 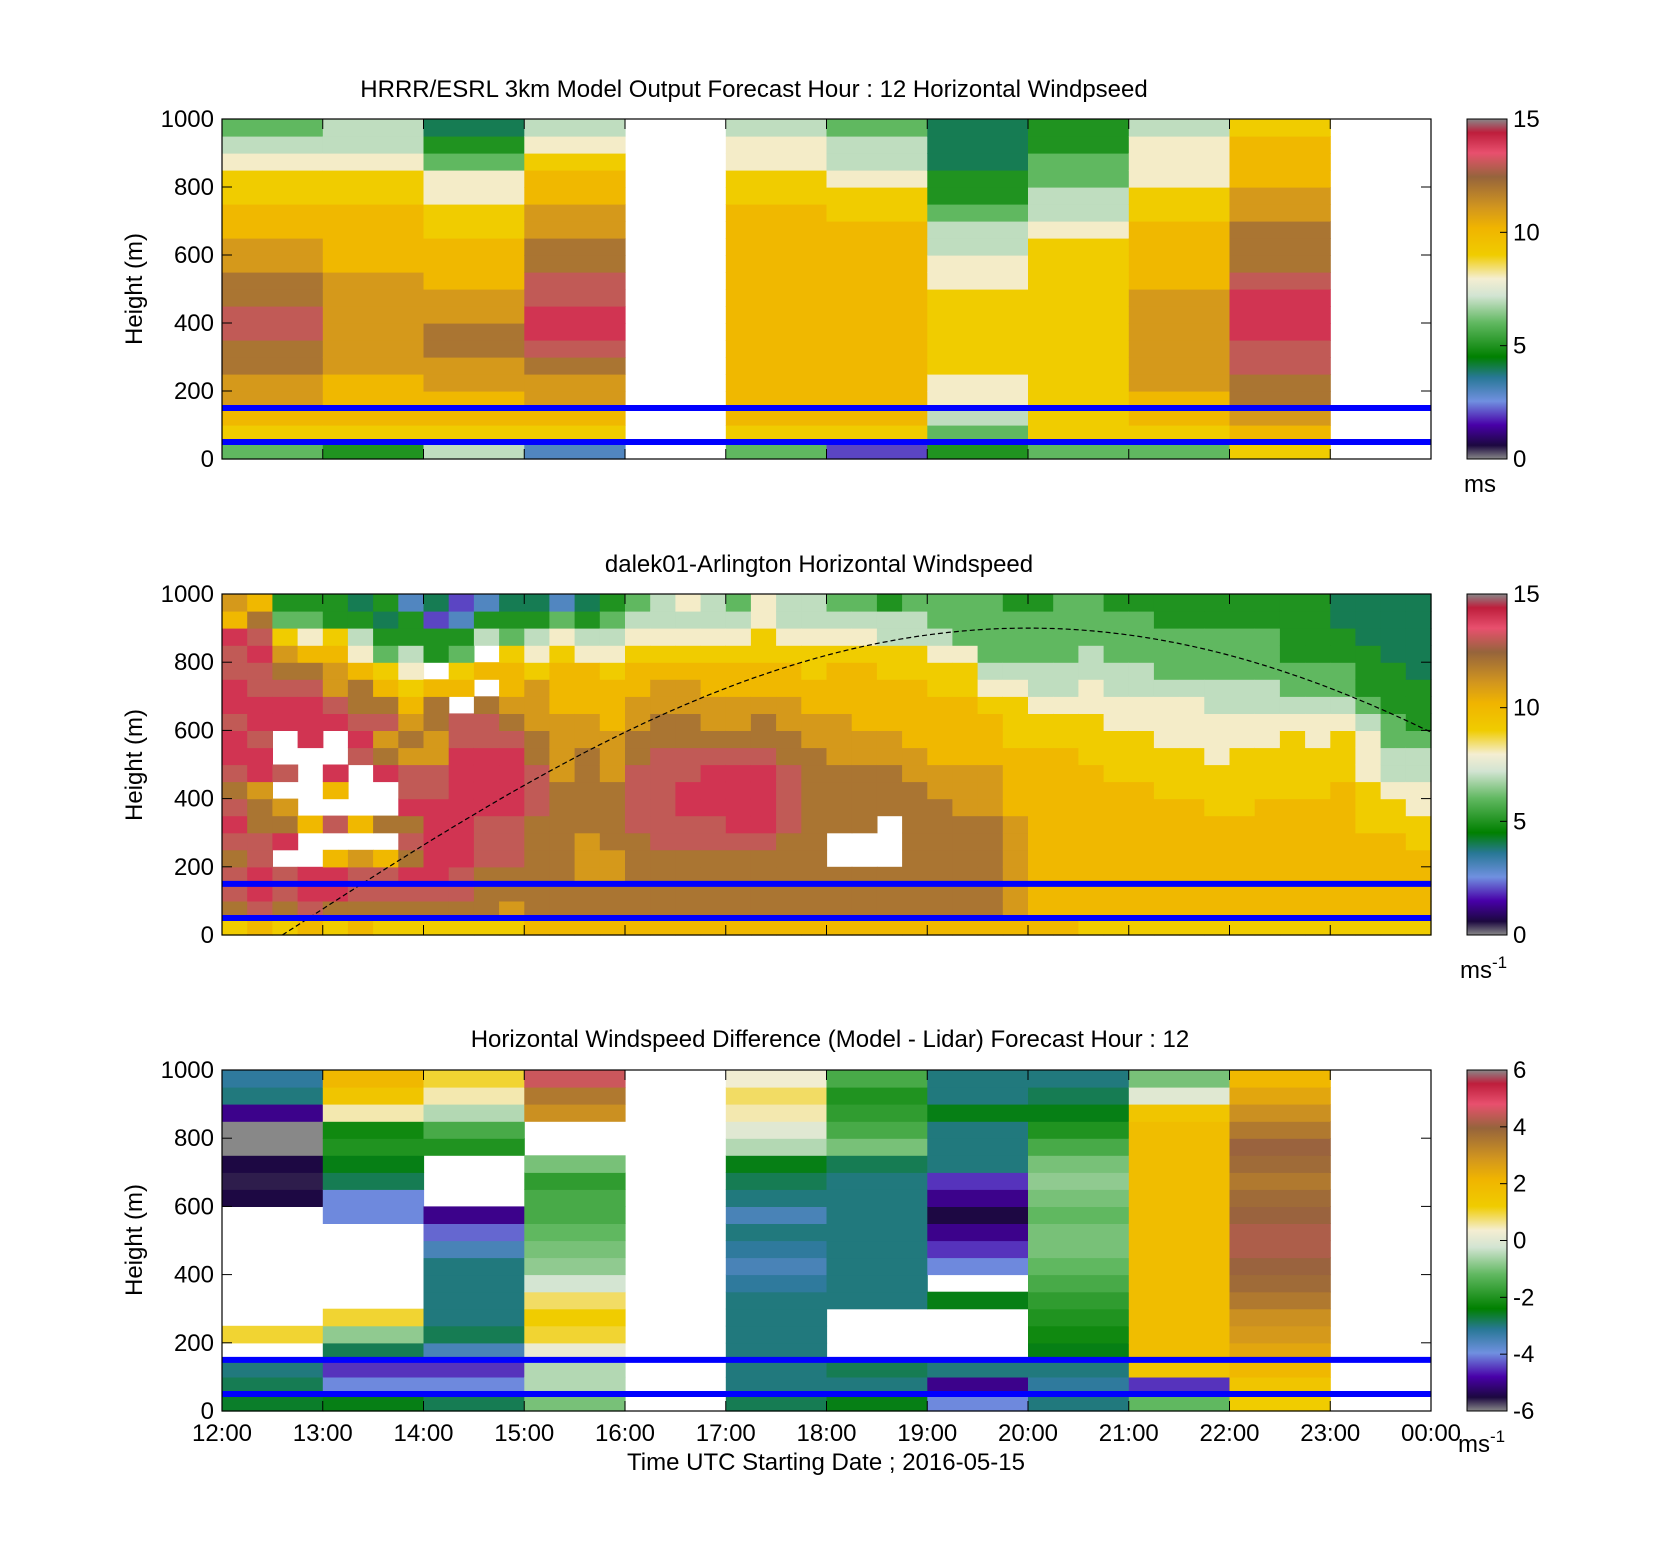 I want to click on panel-title: dalek01-Arlington Horizontal Windspeed, so click(x=819, y=564).